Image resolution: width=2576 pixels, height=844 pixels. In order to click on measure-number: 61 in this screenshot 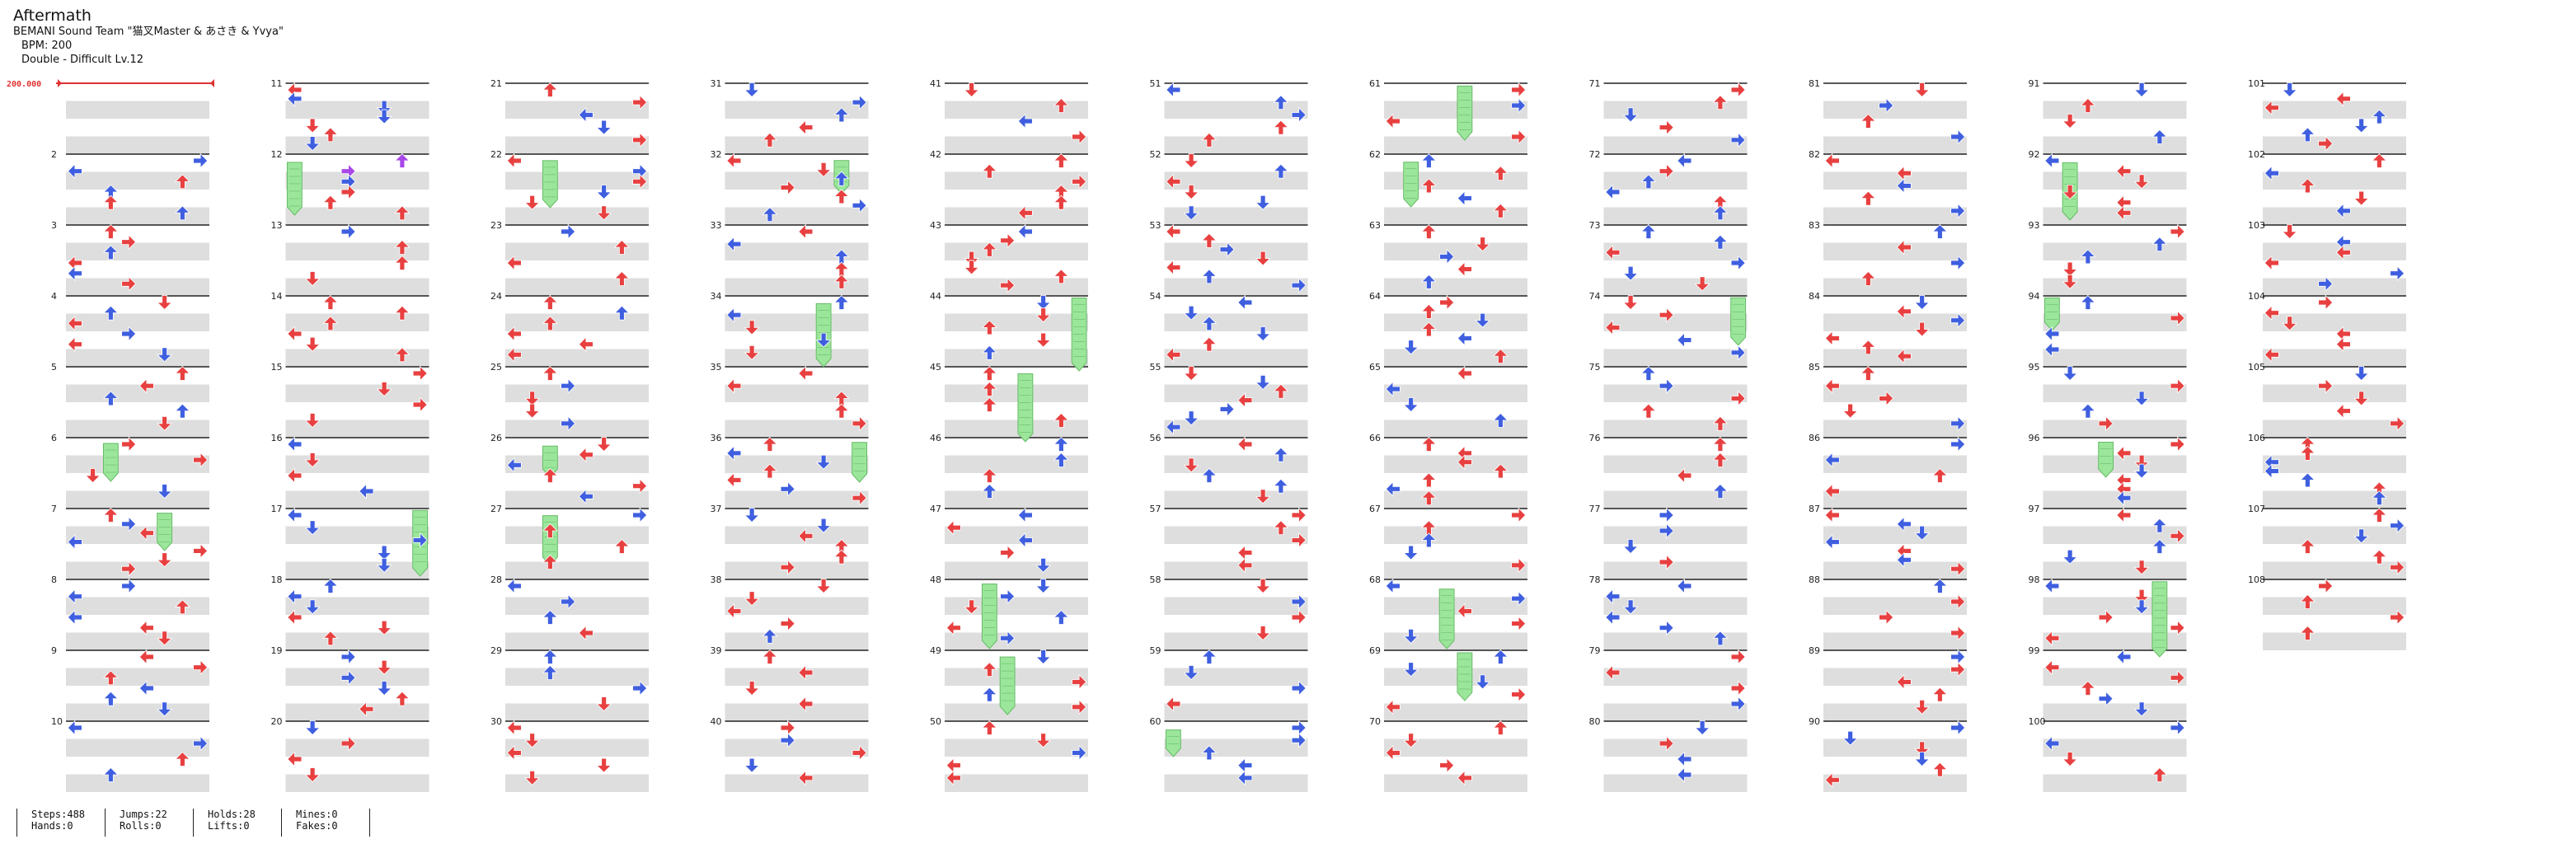, I will do `click(1375, 83)`.